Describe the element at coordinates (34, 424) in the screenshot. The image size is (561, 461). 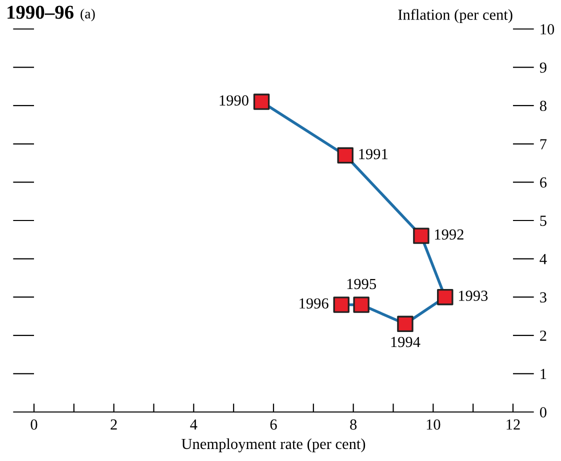
I see `x-tick-label: 0` at that location.